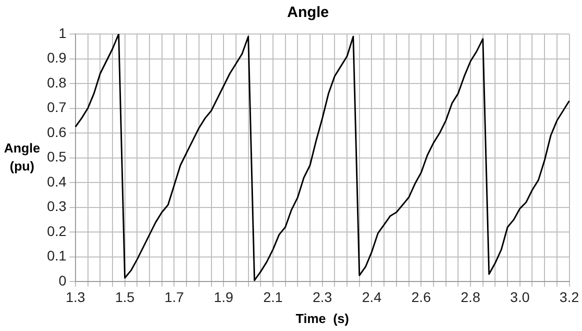 The width and height of the screenshot is (582, 331). I want to click on x-axis-title: Time (s), so click(322, 318).